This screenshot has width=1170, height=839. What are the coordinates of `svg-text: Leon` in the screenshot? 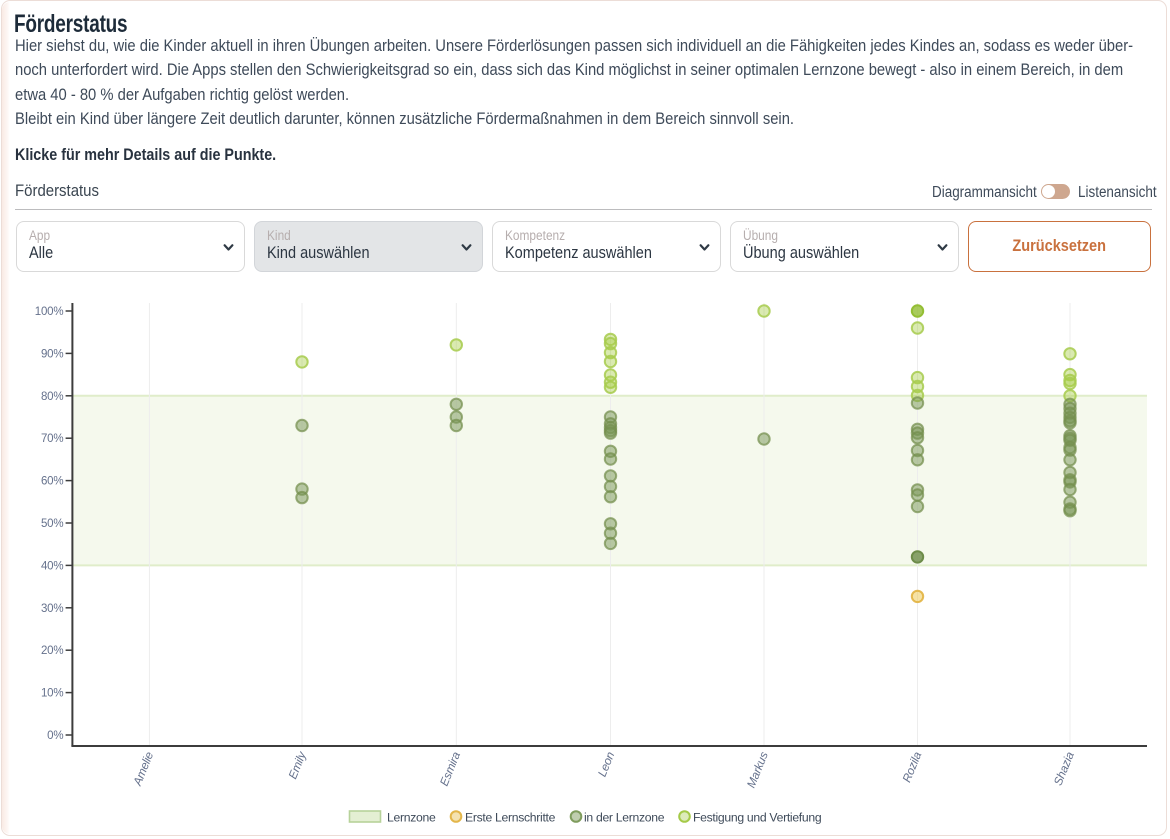 It's located at (606, 763).